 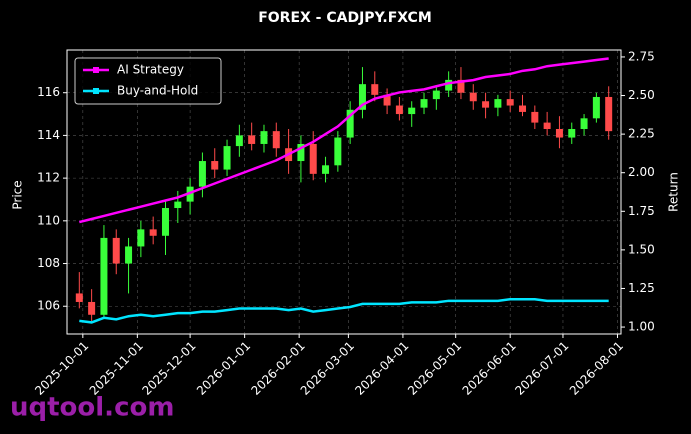 What do you see at coordinates (641, 134) in the screenshot?
I see `y2-tick-label: 2.25` at bounding box center [641, 134].